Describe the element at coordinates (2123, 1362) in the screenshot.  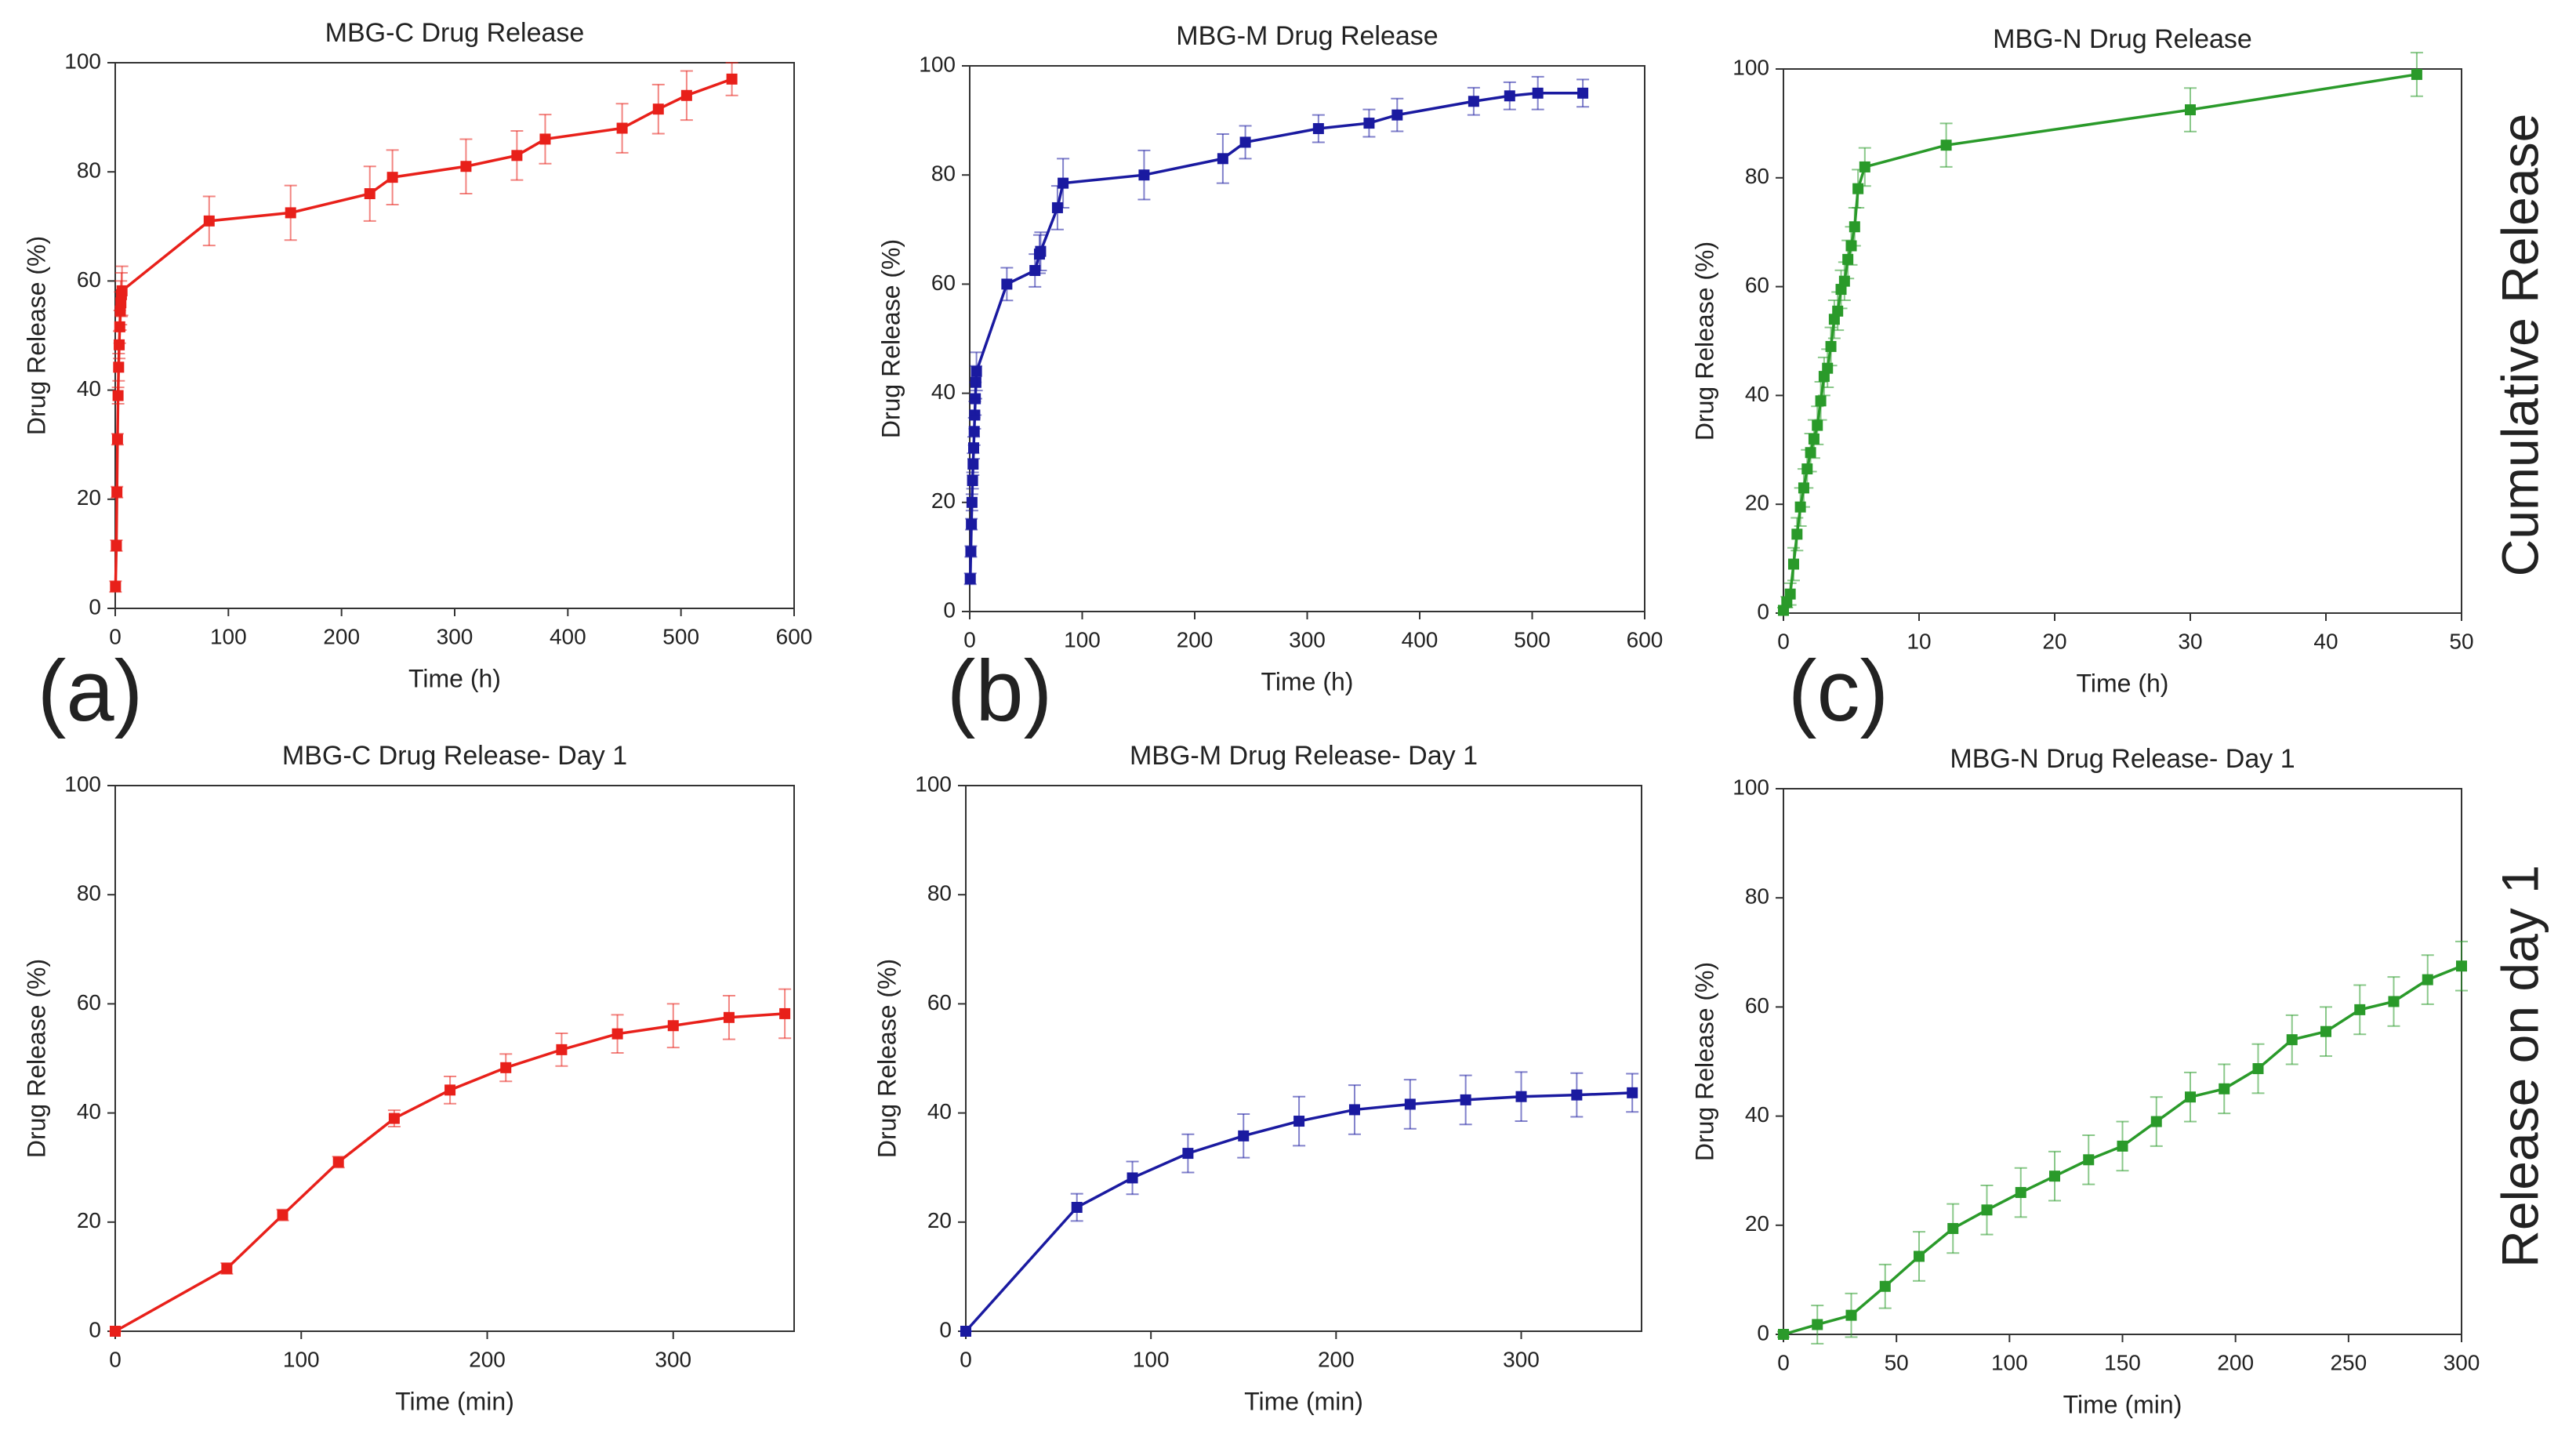
I see `x-tick-label: 150` at that location.